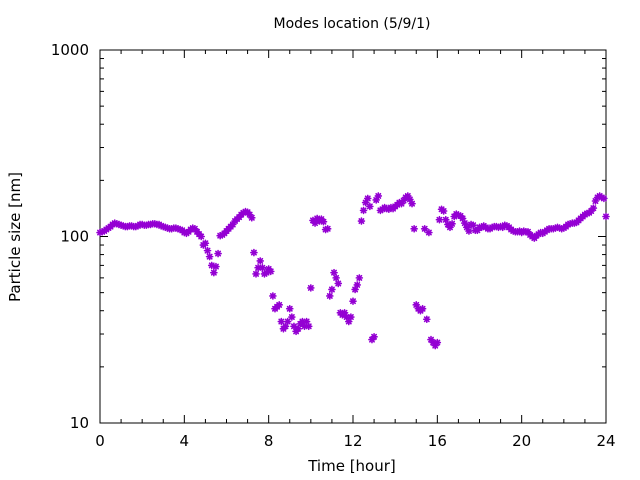  I want to click on y-axis-label: Particle size [nm], so click(15, 237).